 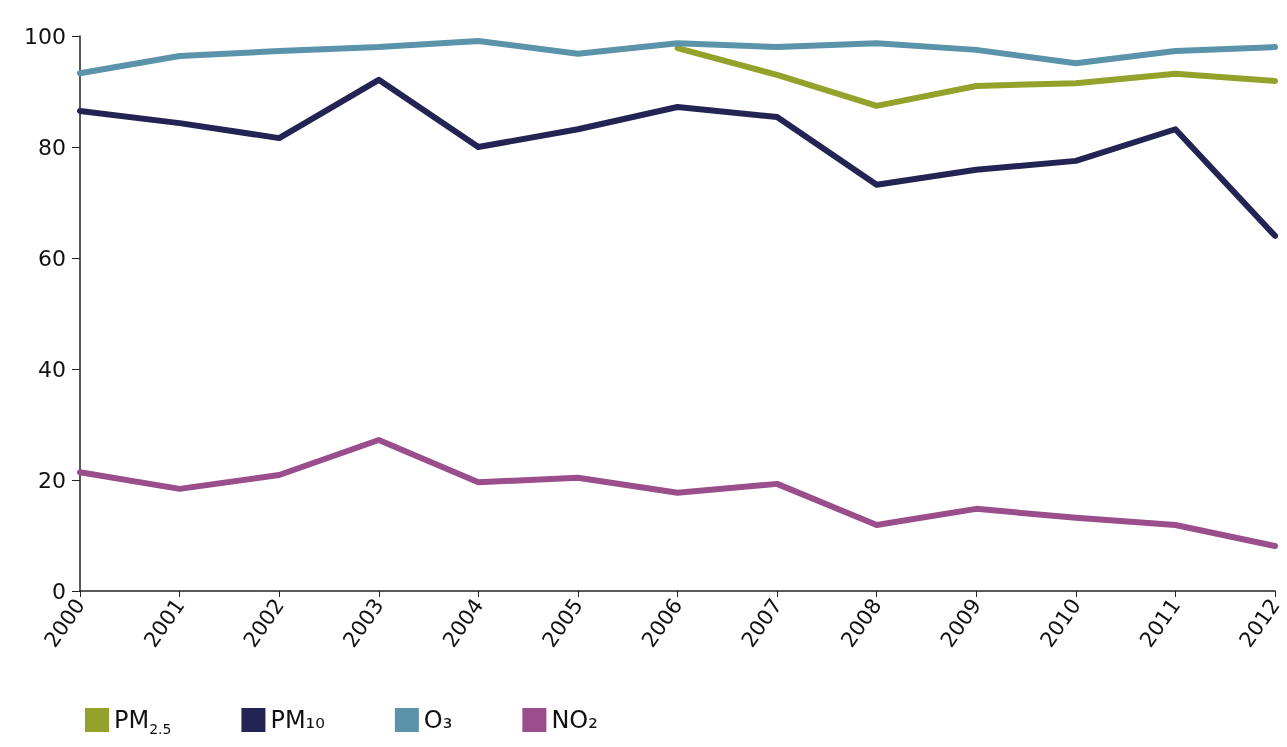 What do you see at coordinates (52, 147) in the screenshot?
I see `y-tick-label: 80` at bounding box center [52, 147].